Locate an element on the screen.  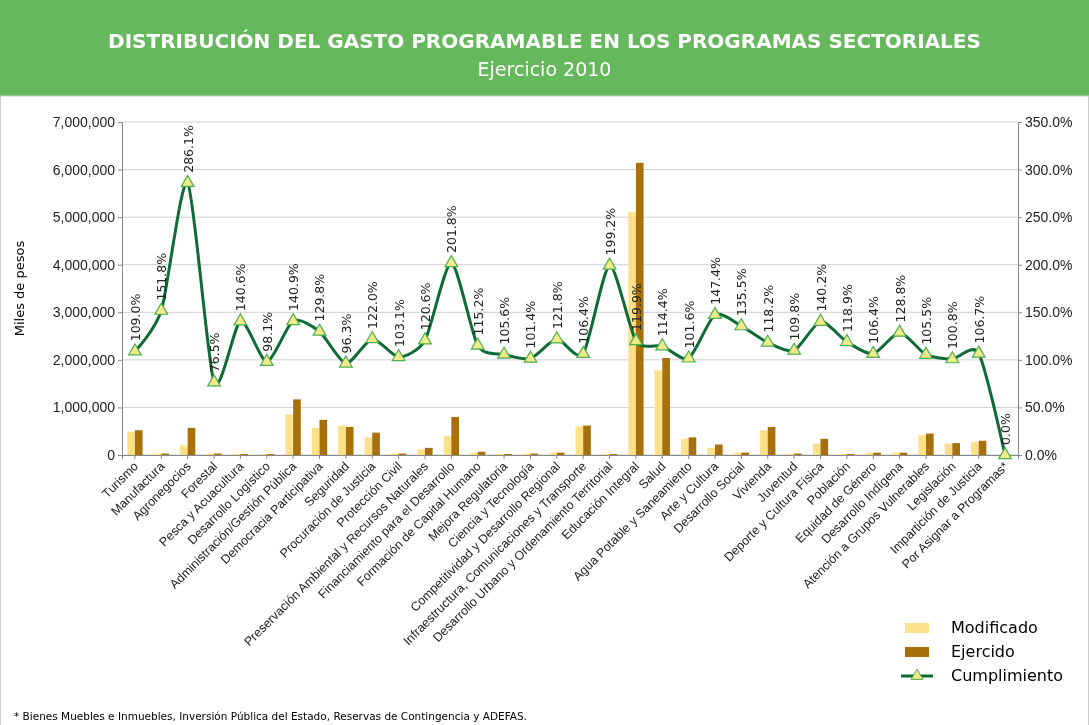
data-label: 106.7% is located at coordinates (979, 319).